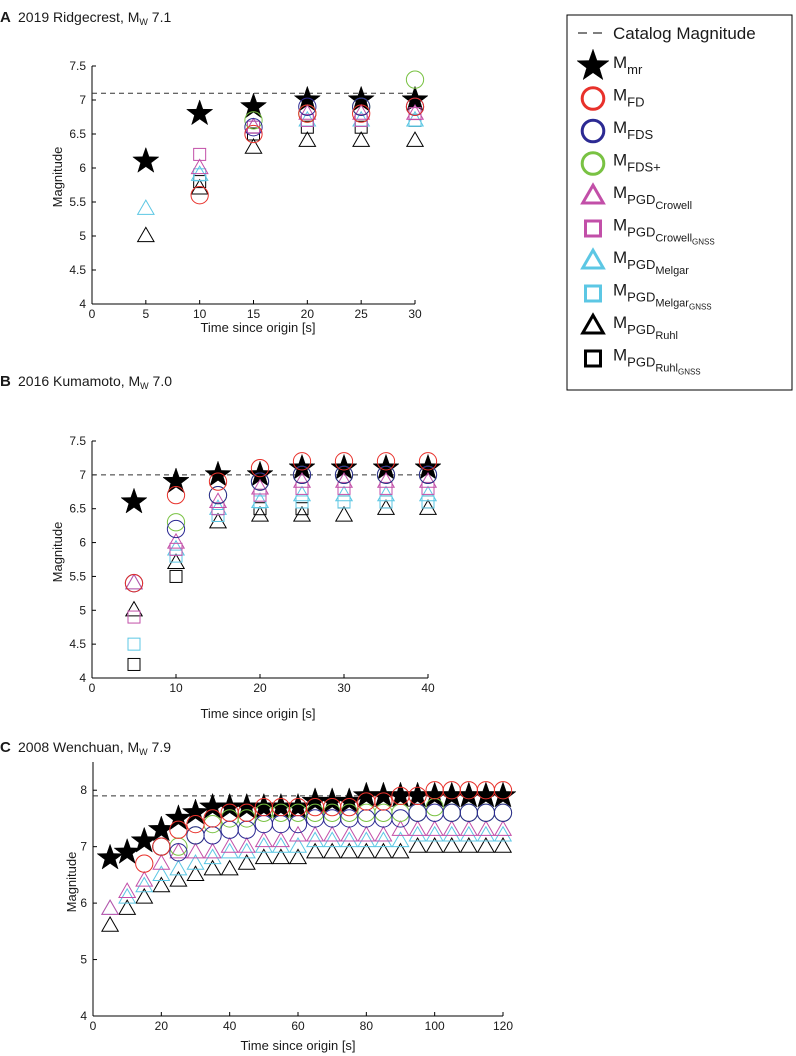  Describe the element at coordinates (257, 327) in the screenshot. I see `x-axis-title: Time since origin [s]` at that location.